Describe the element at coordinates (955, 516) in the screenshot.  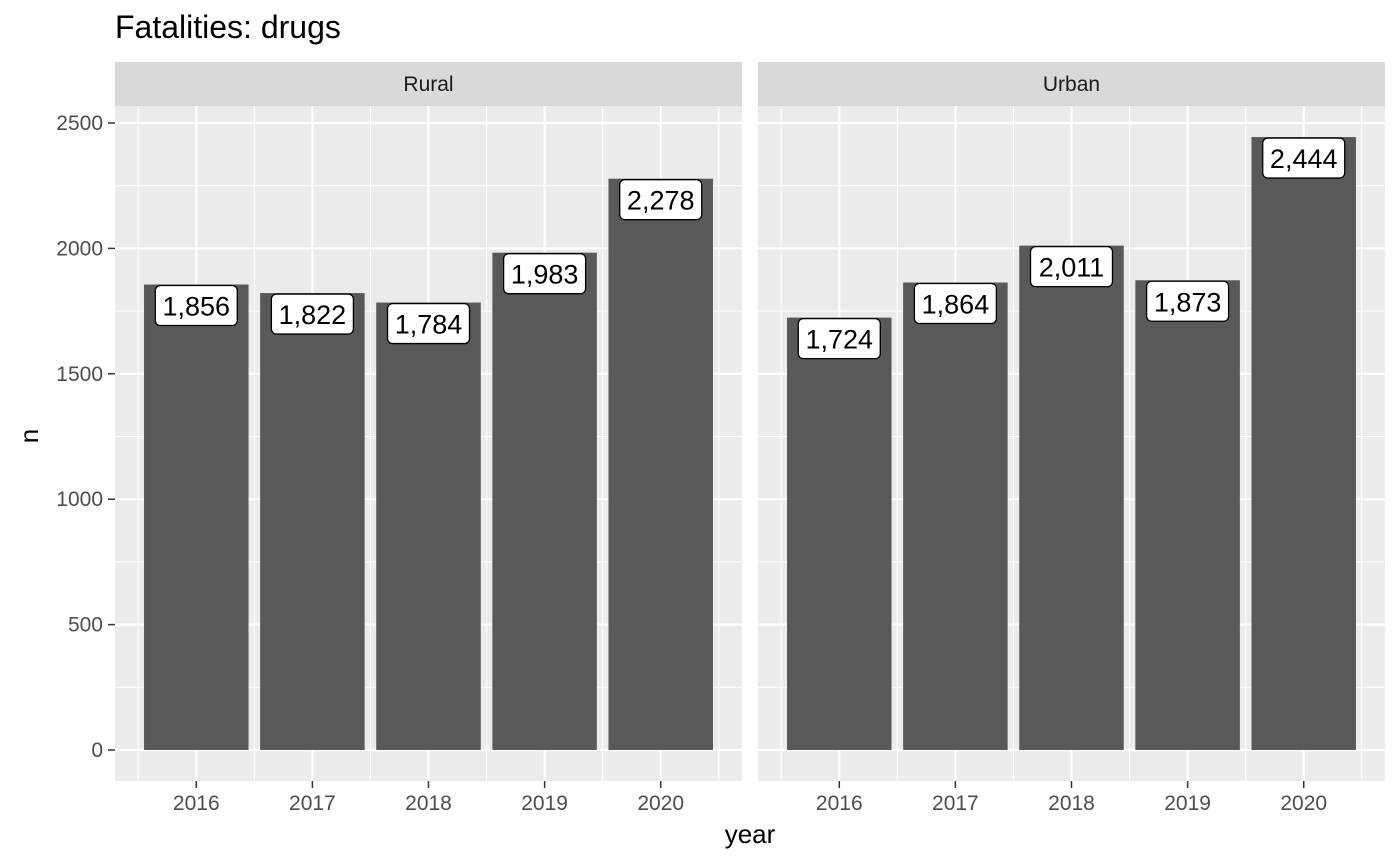
I see `bar-urban-2017` at that location.